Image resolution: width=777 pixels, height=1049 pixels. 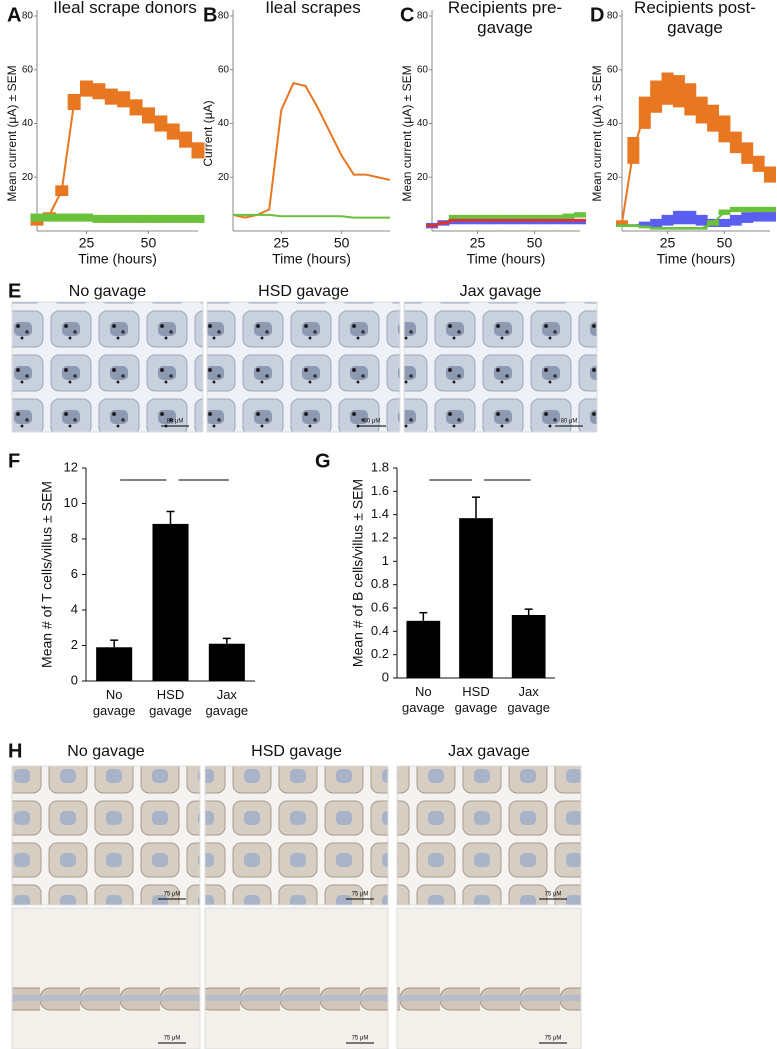 What do you see at coordinates (74, 573) in the screenshot?
I see `y-tick-label: 6` at bounding box center [74, 573].